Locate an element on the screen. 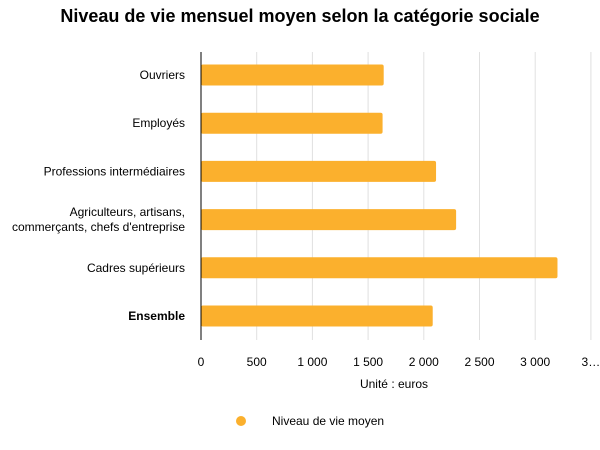  category-label: Ouvriers is located at coordinates (162, 75).